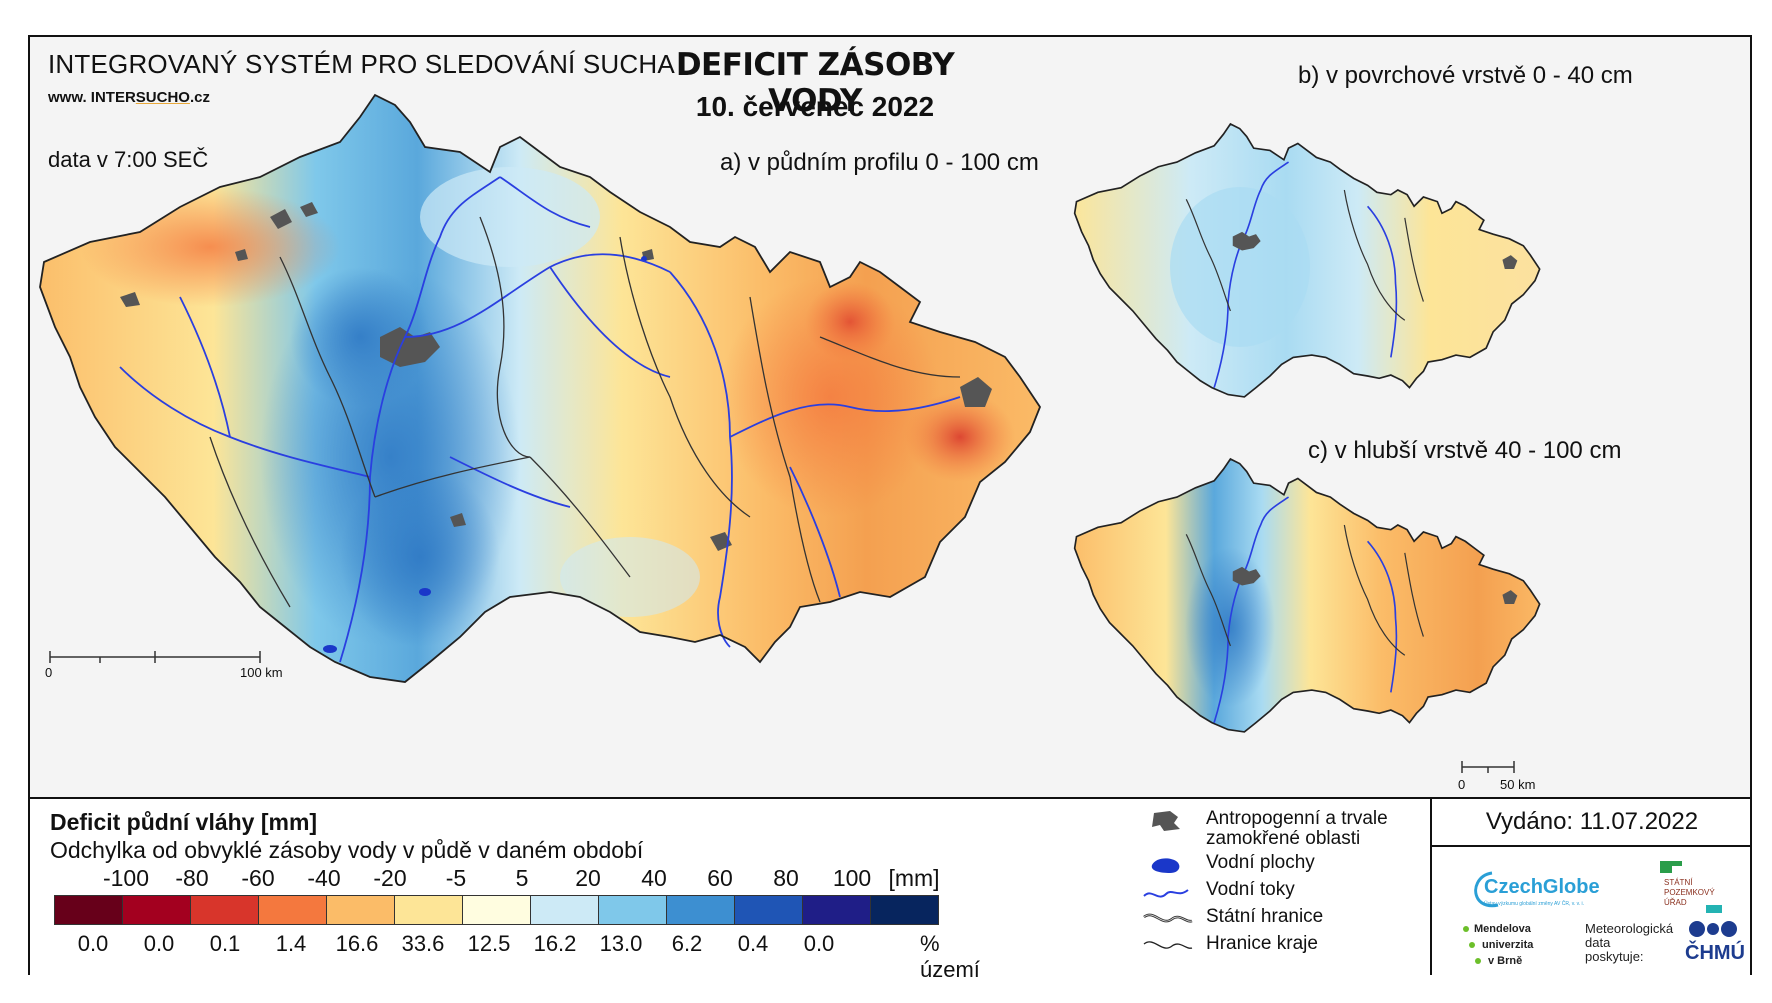 This screenshot has height=1003, width=1772. What do you see at coordinates (1165, 865) in the screenshot?
I see `water-body-icon` at bounding box center [1165, 865].